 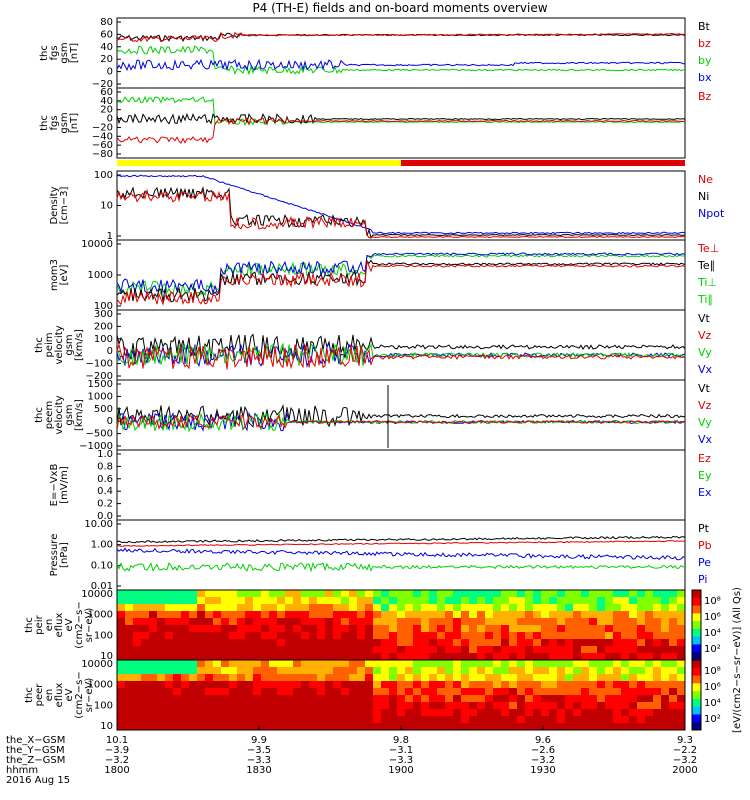 What do you see at coordinates (64, 485) in the screenshot?
I see `ylabel-line: [mV/m]` at bounding box center [64, 485].